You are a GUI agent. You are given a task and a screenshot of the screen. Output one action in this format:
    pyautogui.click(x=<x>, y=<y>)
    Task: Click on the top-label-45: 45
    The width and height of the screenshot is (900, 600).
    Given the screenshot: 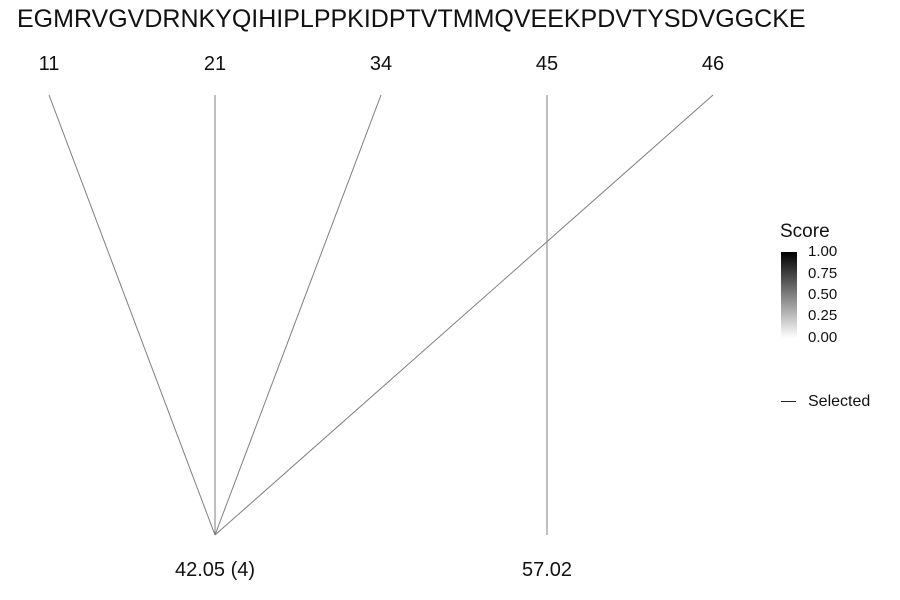 What is the action you would take?
    pyautogui.click(x=547, y=64)
    